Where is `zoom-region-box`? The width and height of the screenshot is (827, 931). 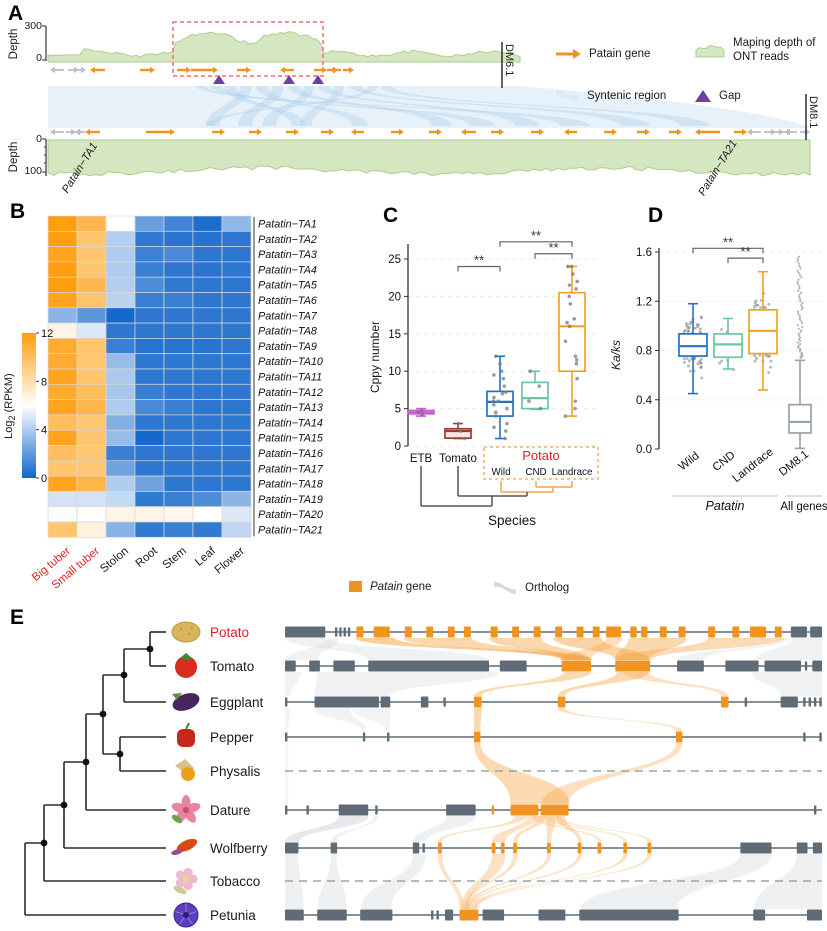 zoom-region-box is located at coordinates (248, 49).